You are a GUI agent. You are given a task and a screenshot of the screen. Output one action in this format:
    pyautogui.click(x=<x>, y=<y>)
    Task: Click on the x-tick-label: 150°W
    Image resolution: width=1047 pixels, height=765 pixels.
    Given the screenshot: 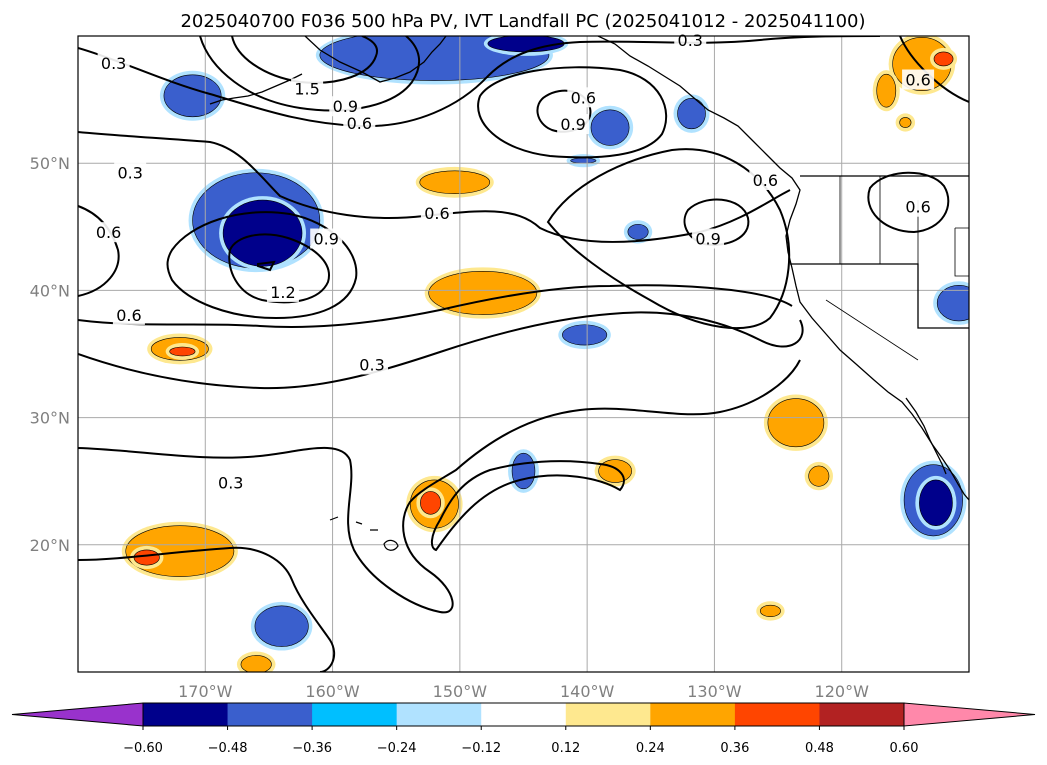 What is the action you would take?
    pyautogui.click(x=460, y=691)
    